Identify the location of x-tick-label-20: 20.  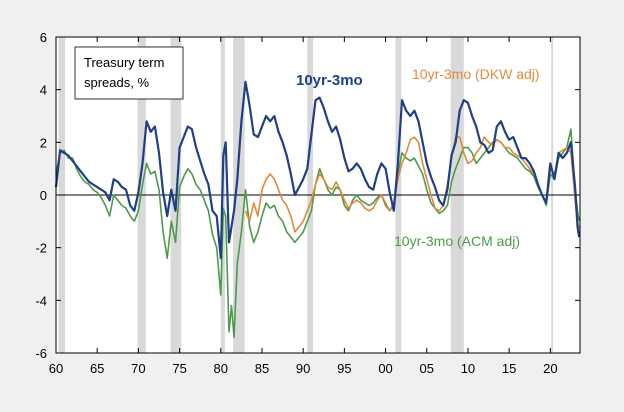
(550, 368).